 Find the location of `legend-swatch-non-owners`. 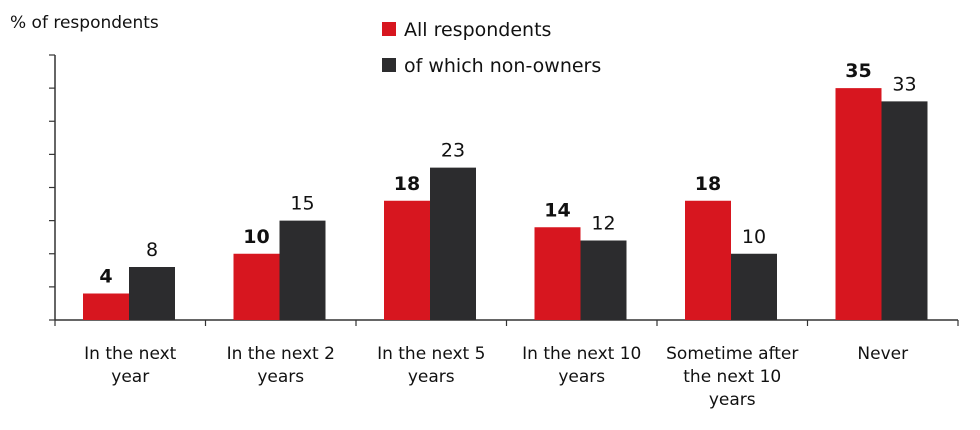

legend-swatch-non-owners is located at coordinates (389, 65).